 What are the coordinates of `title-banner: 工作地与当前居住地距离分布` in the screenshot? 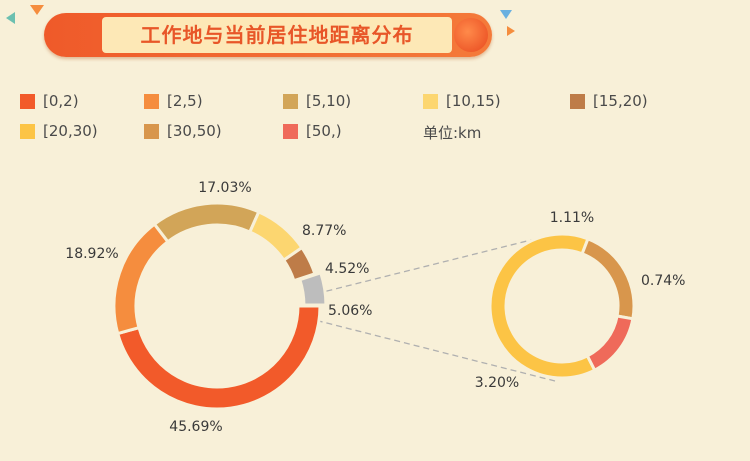 It's located at (268, 35).